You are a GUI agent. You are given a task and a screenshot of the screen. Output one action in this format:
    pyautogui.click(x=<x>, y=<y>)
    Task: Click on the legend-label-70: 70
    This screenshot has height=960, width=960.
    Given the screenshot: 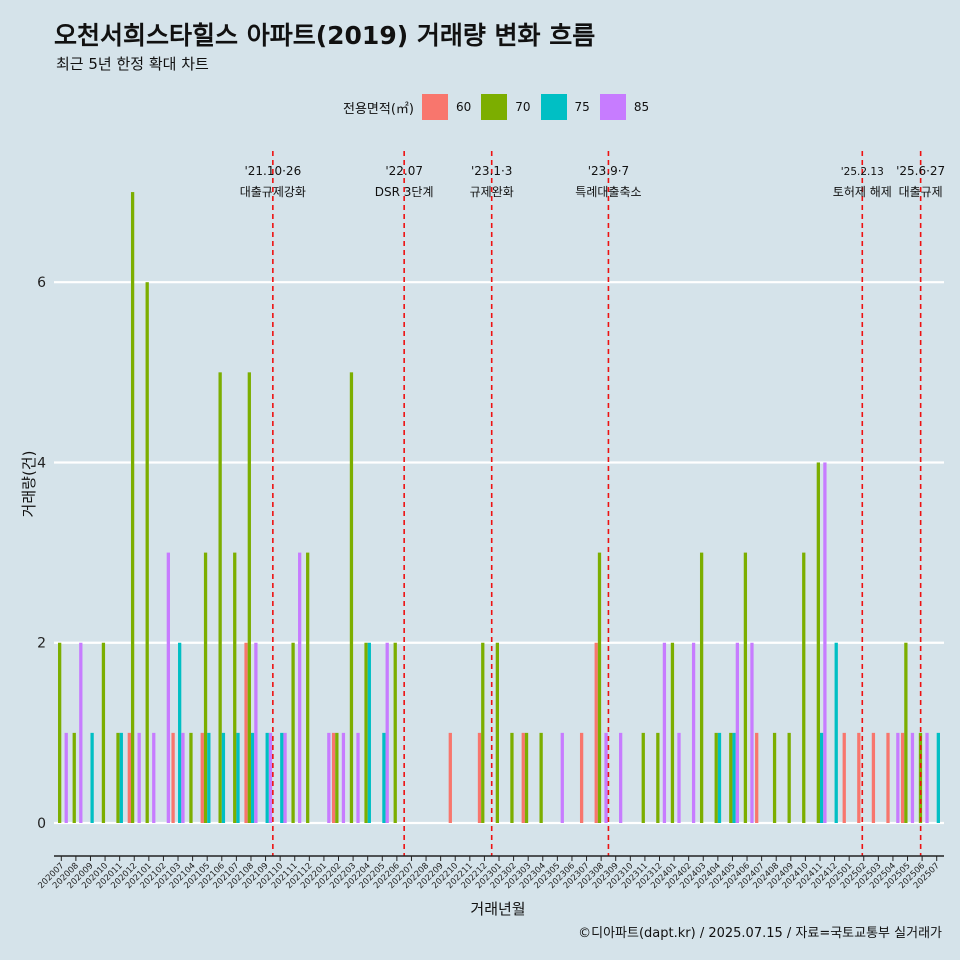 What is the action you would take?
    pyautogui.click(x=523, y=107)
    